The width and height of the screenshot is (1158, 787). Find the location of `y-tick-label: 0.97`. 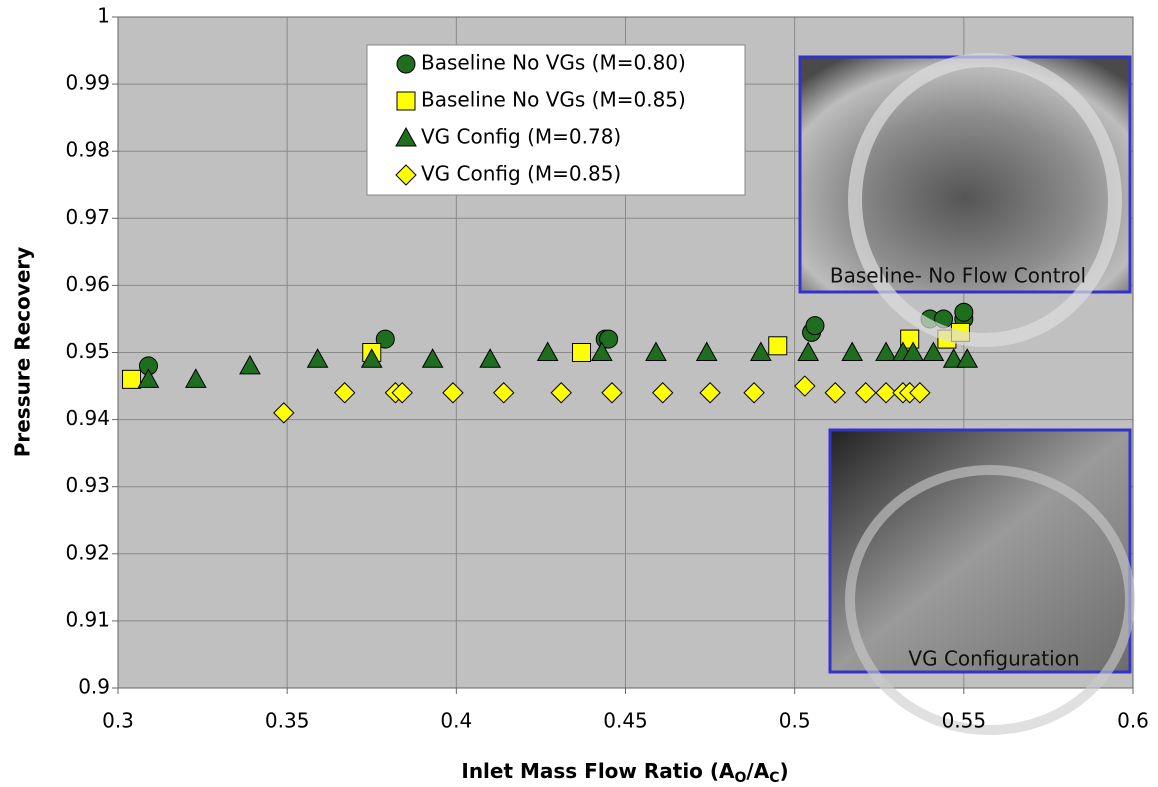

y-tick-label: 0.97 is located at coordinates (87, 217).